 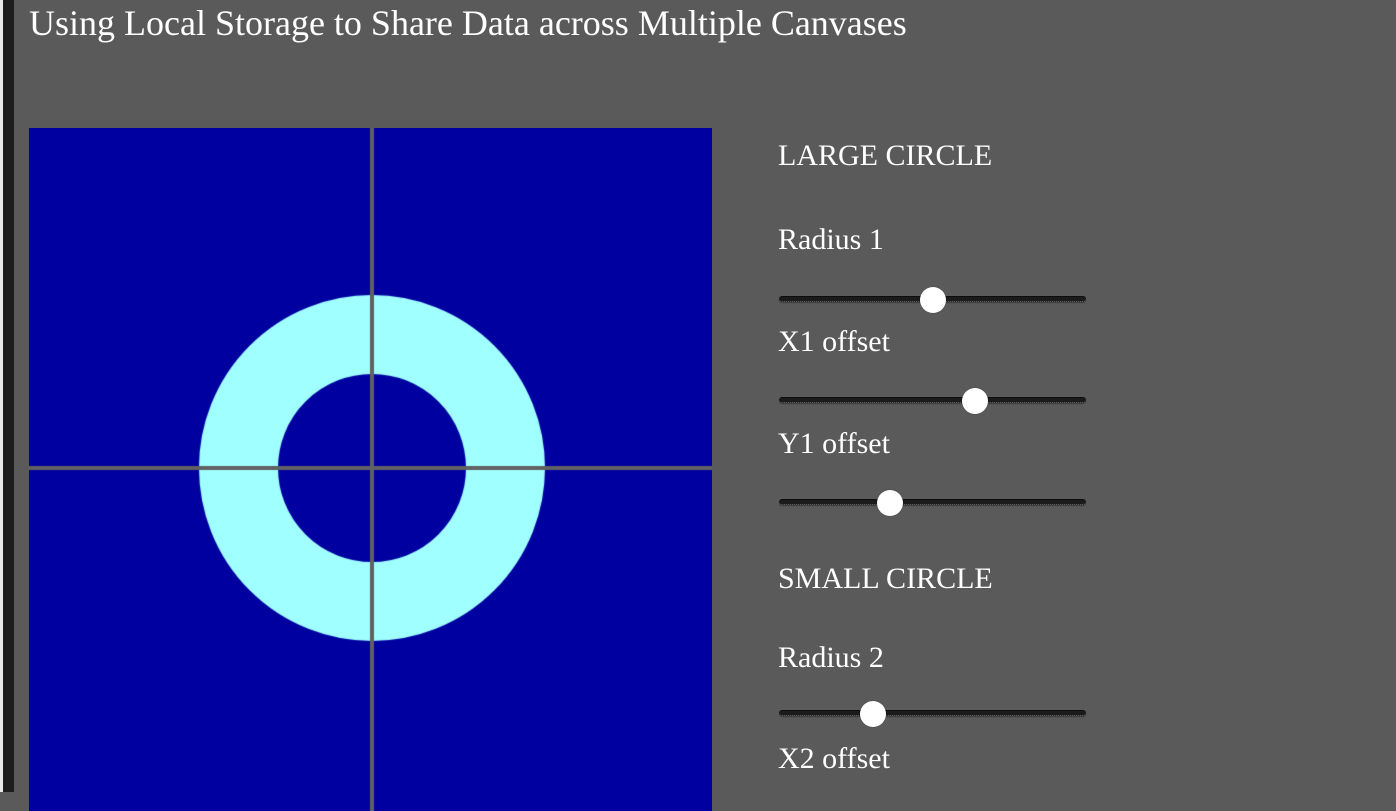 I want to click on radius-1-slider, so click(x=932, y=299).